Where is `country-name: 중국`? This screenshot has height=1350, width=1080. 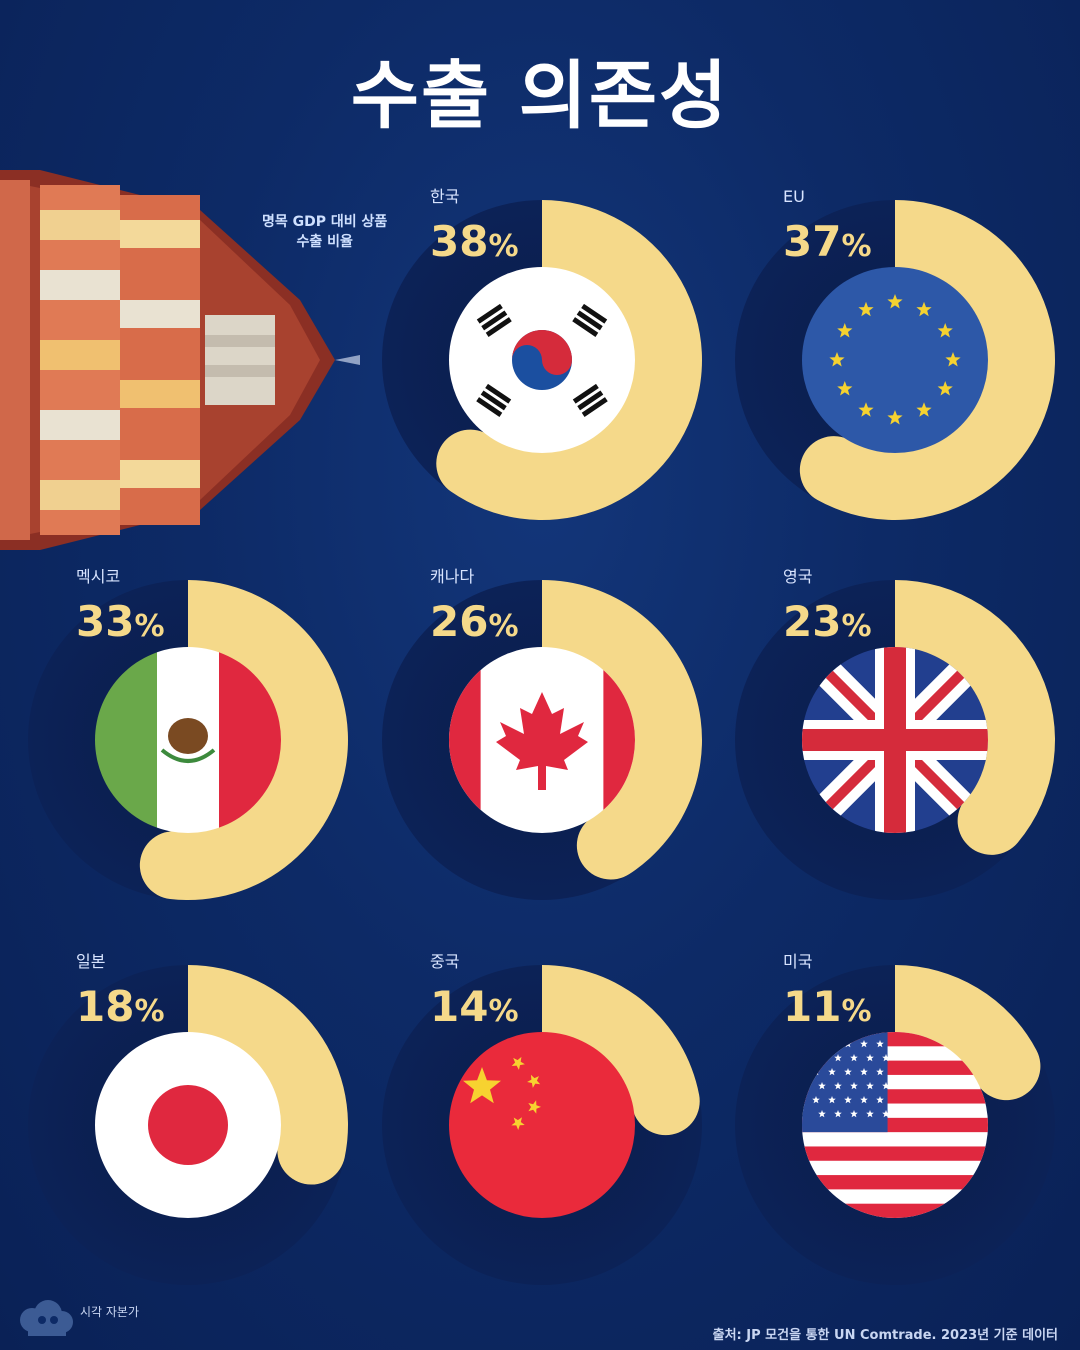 country-name: 중국 is located at coordinates (444, 961).